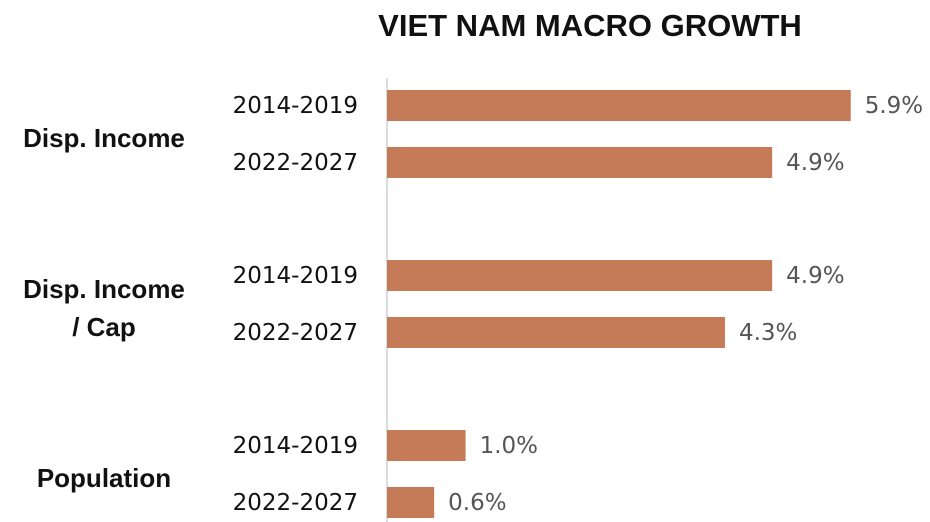 This screenshot has height=522, width=930. I want to click on chart-title: VIET NAM MACRO GROWTH, so click(590, 25).